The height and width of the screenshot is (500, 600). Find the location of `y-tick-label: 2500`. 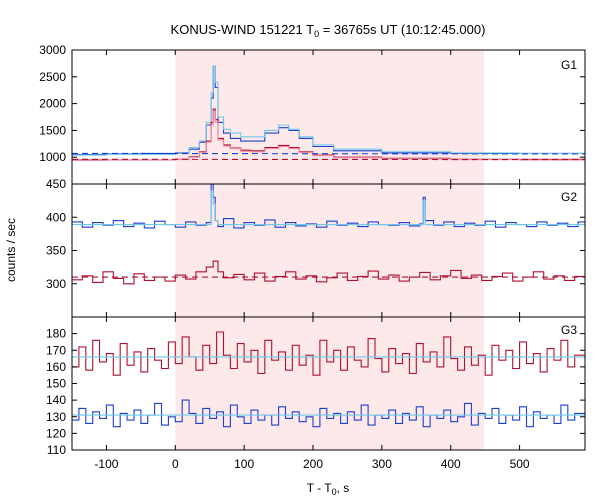

y-tick-label: 2500 is located at coordinates (52, 77).